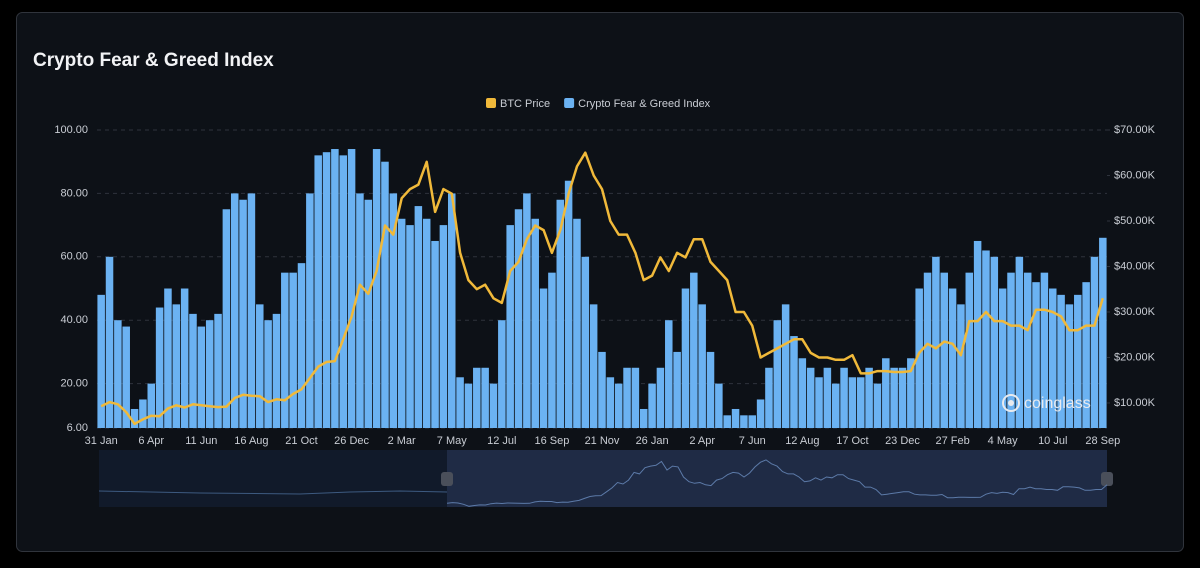 This screenshot has height=568, width=1200. I want to click on x-tick-label: 23 Dec, so click(902, 441).